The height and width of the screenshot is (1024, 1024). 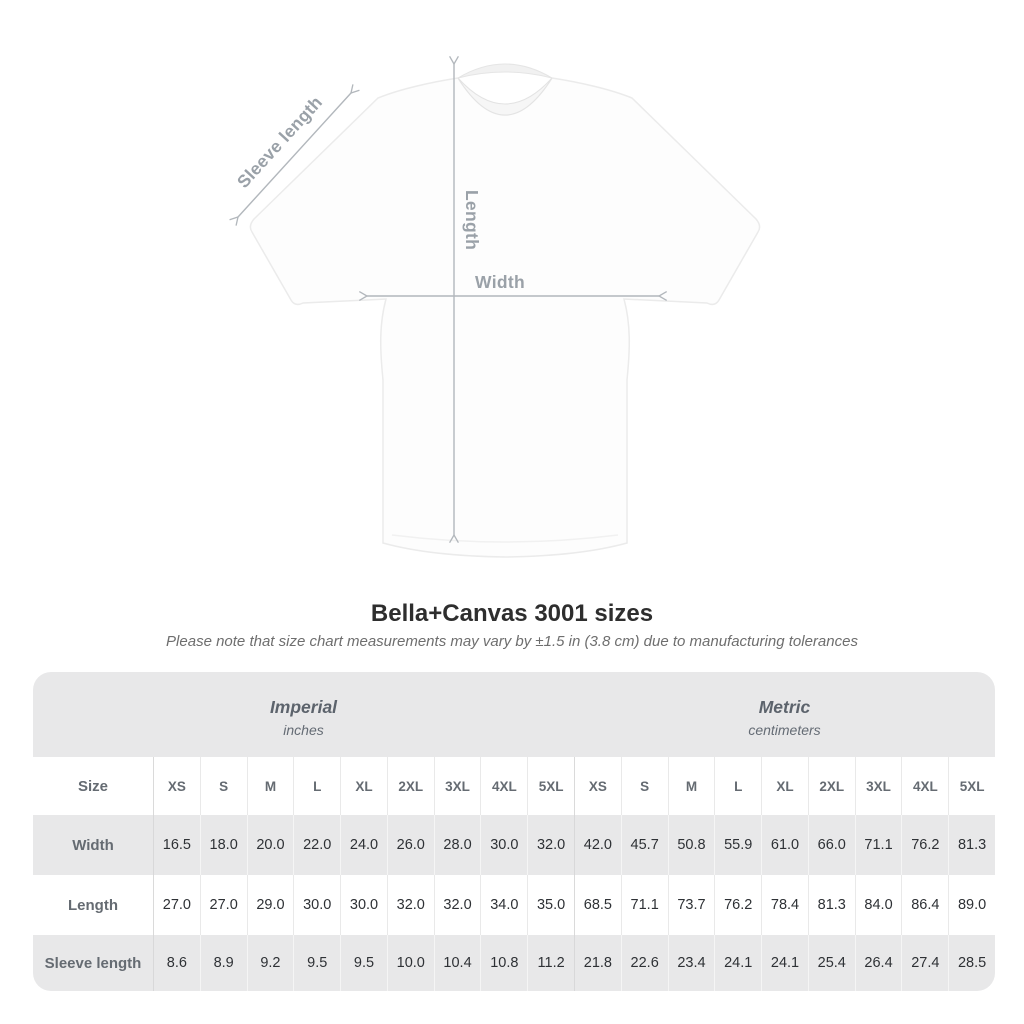 I want to click on value-cell: 45.7, so click(x=644, y=845).